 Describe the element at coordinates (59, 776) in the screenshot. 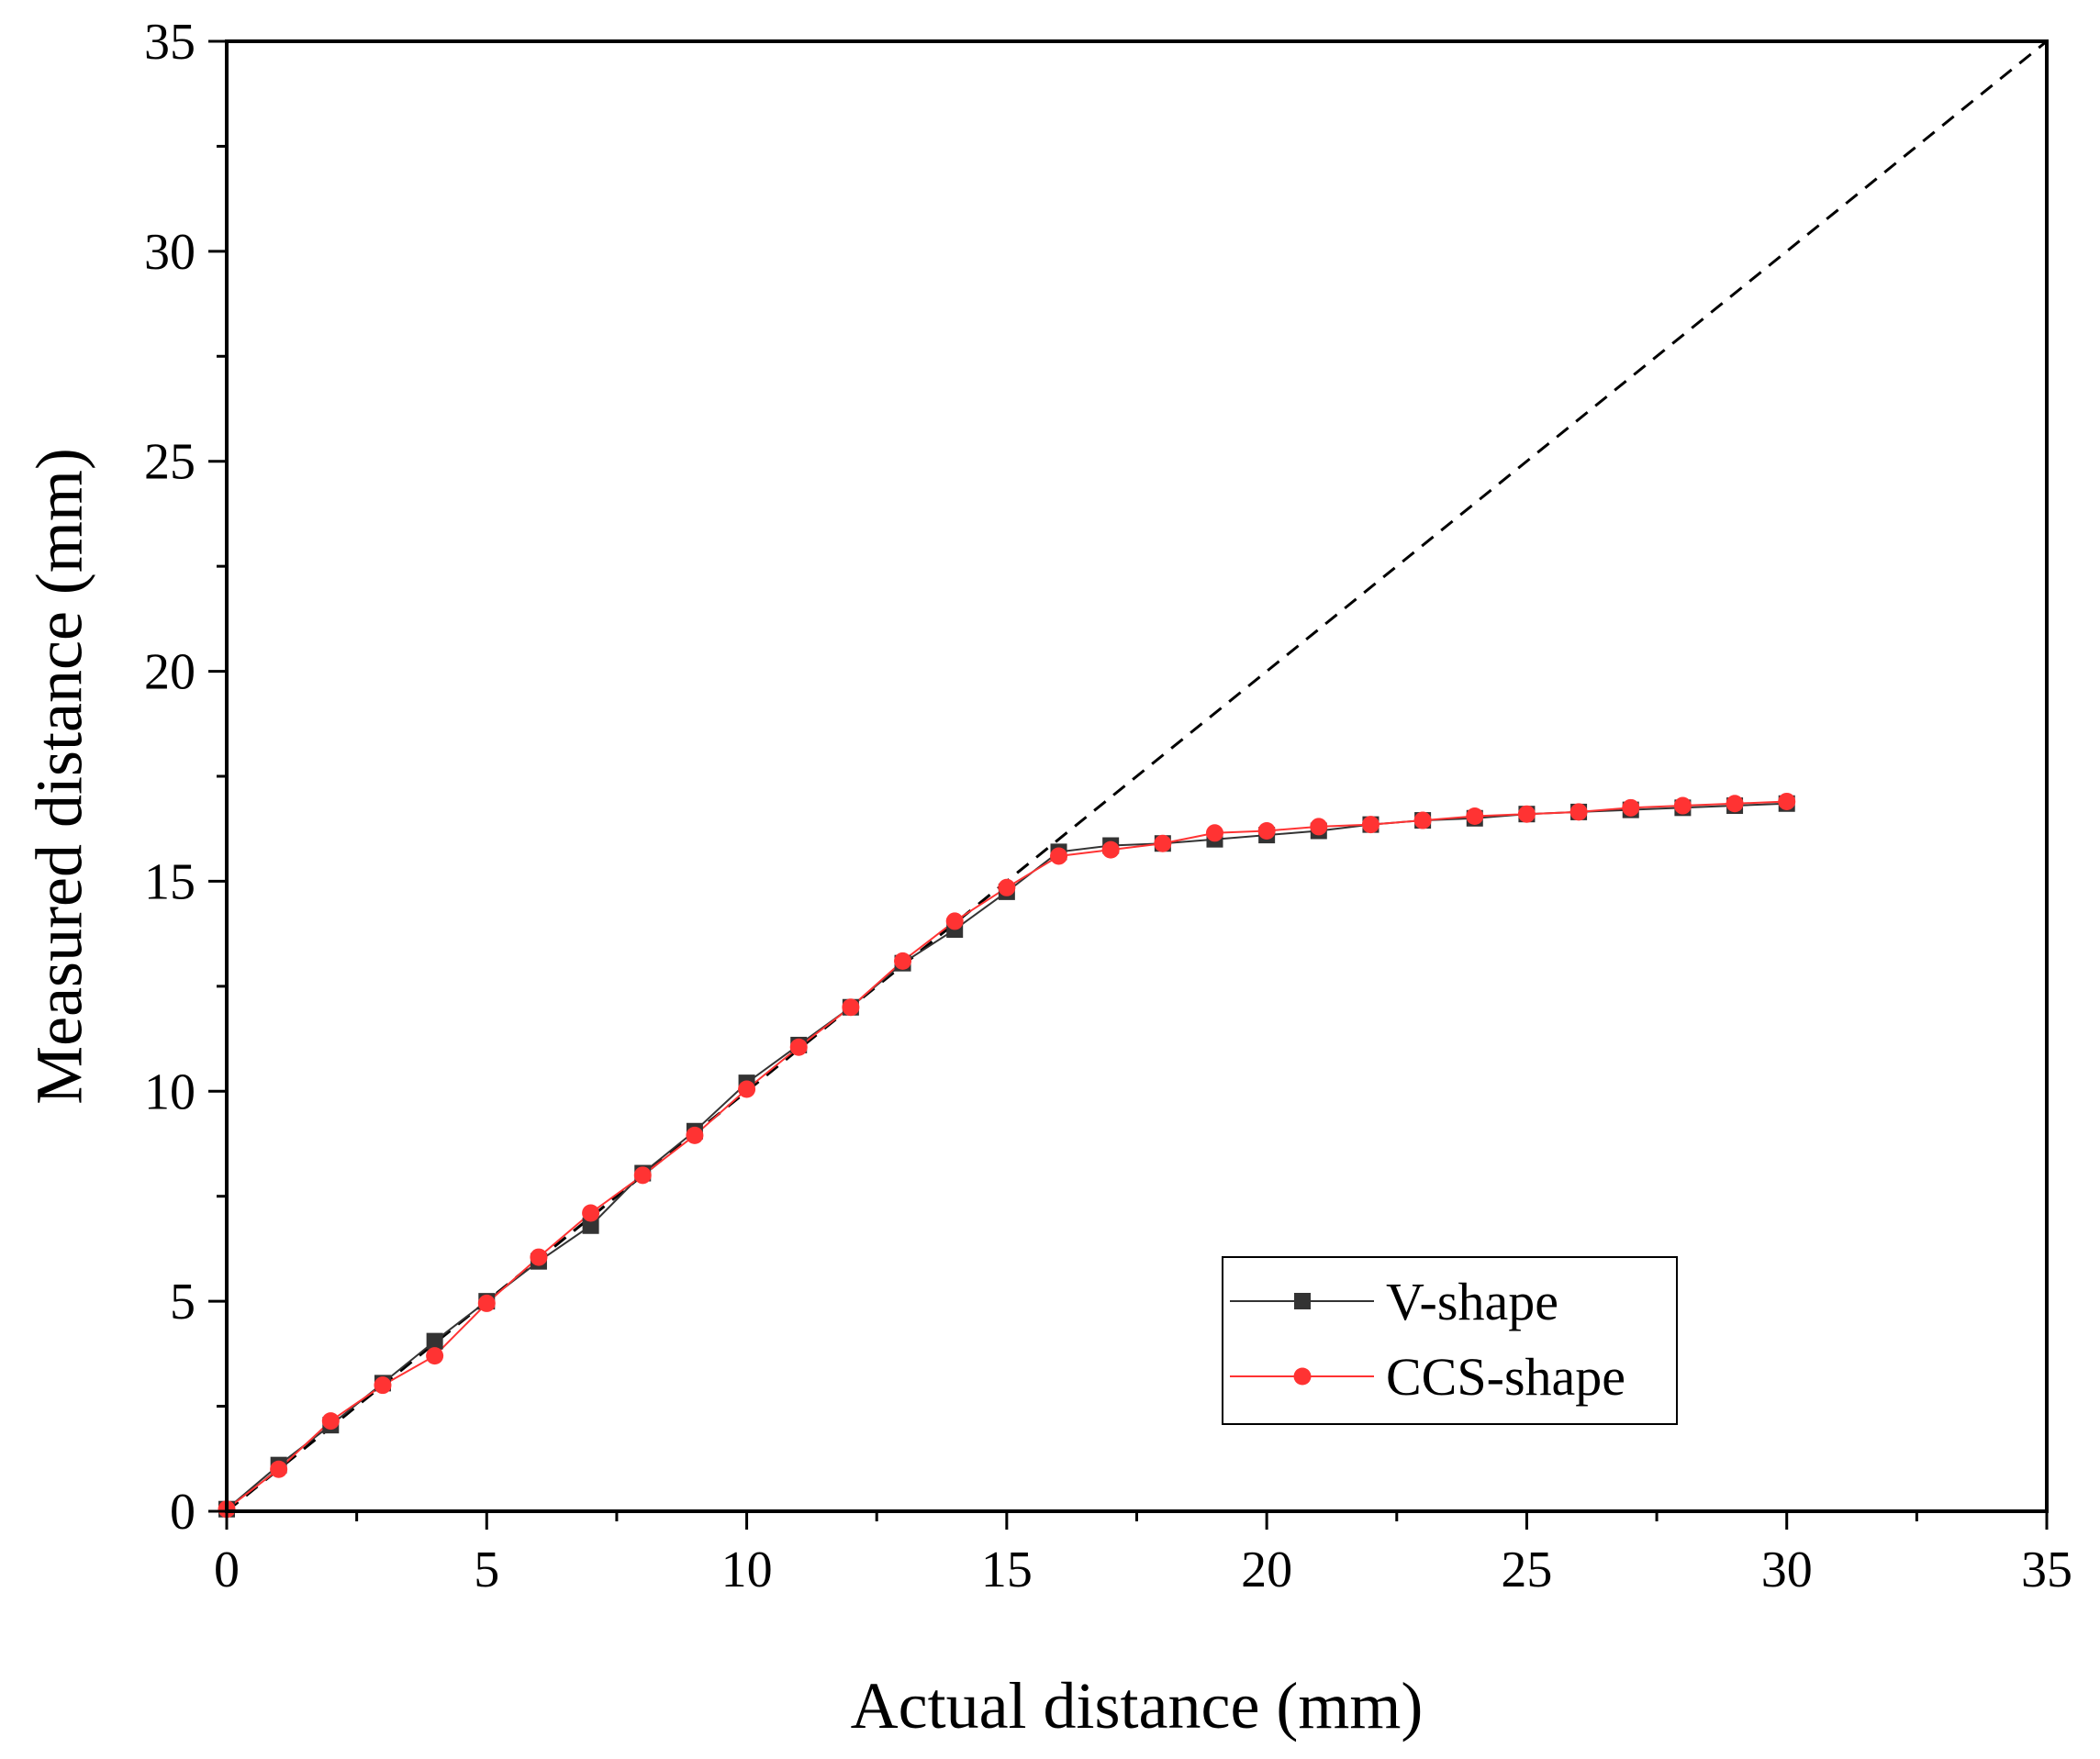

I see `y-axis-title: Measured distance (mm)` at that location.